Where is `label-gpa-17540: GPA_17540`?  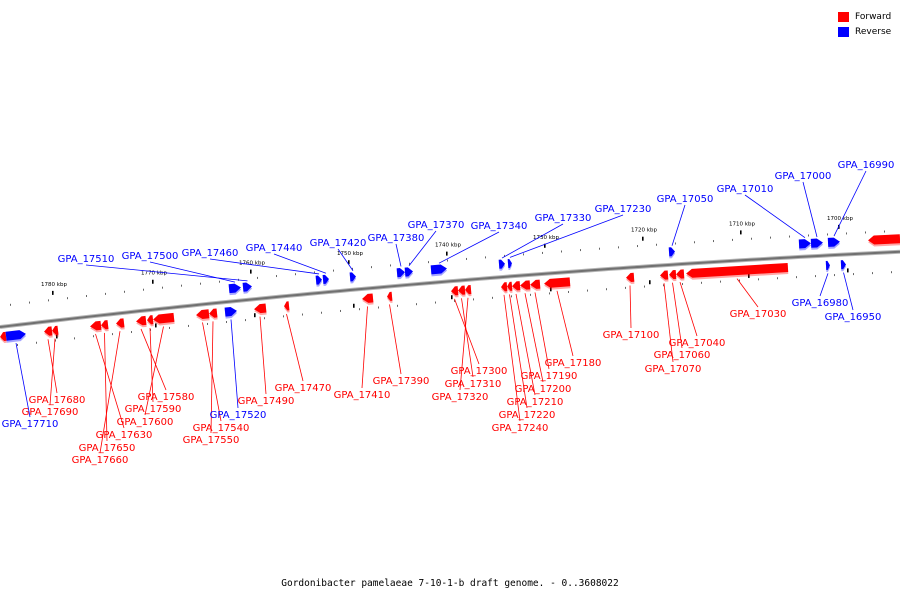
label-gpa-17540: GPA_17540 is located at coordinates (221, 428).